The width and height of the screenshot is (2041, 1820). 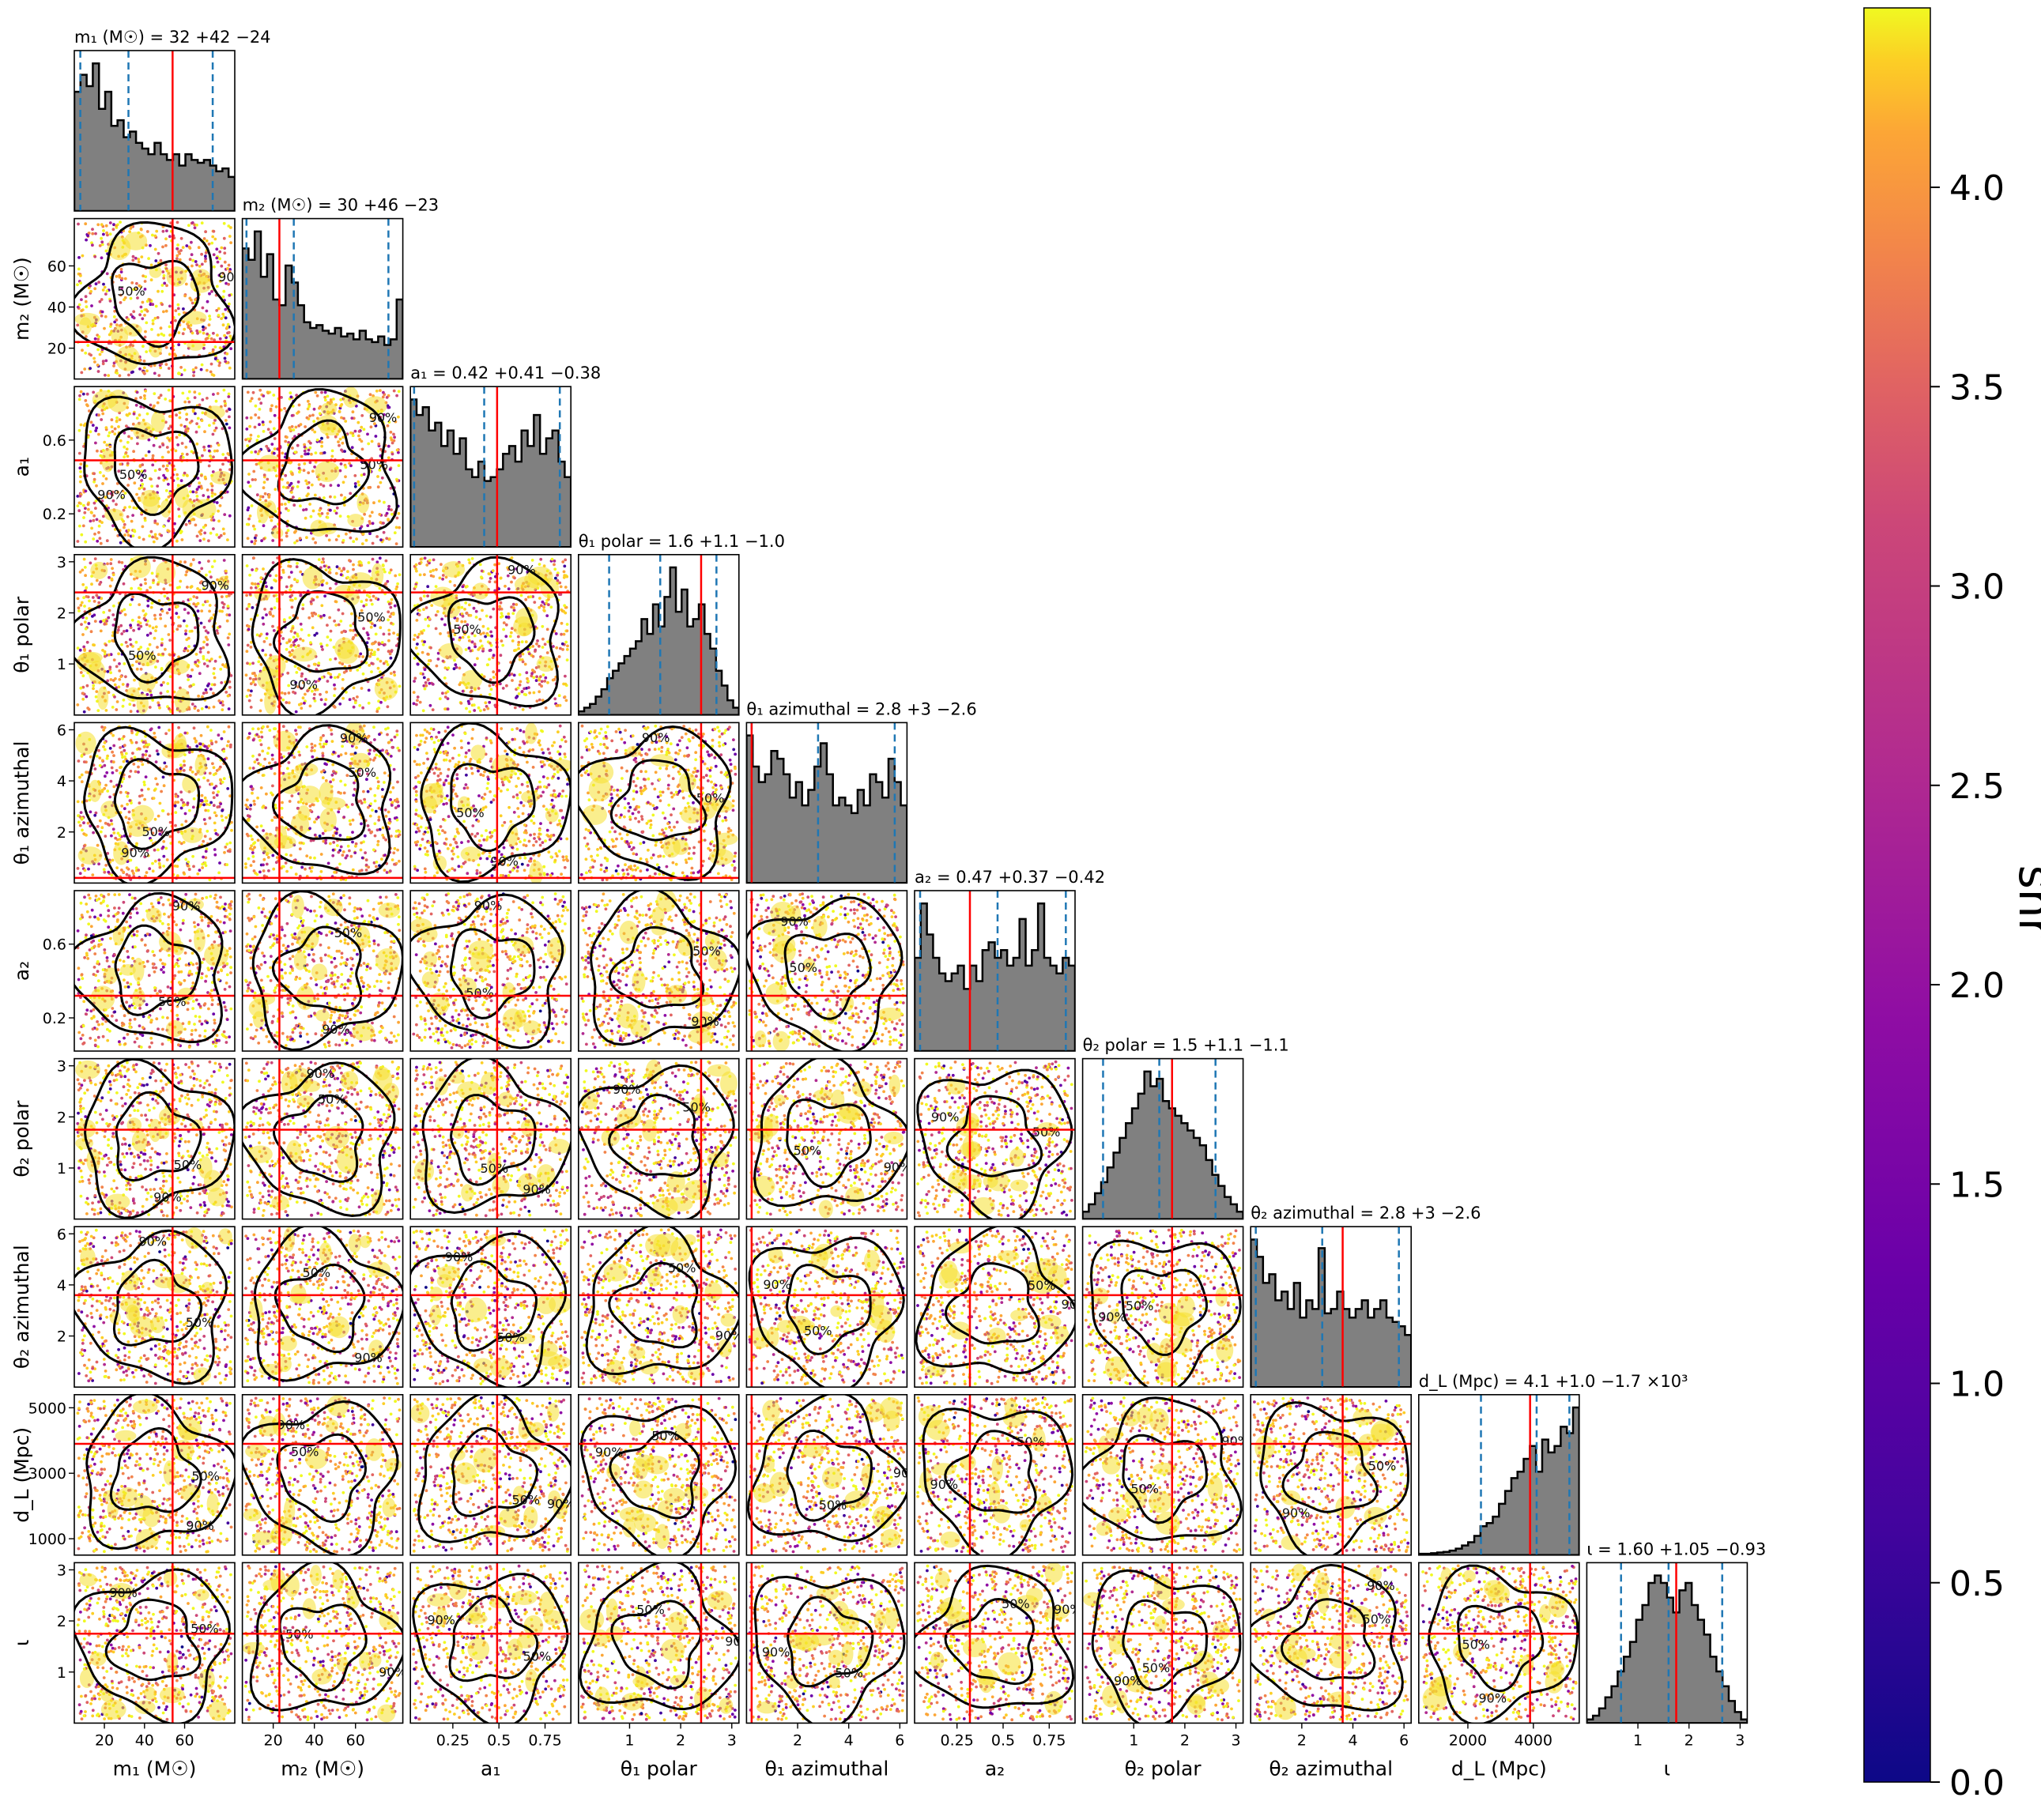 What do you see at coordinates (155, 634) in the screenshot?
I see `panel-frame` at bounding box center [155, 634].